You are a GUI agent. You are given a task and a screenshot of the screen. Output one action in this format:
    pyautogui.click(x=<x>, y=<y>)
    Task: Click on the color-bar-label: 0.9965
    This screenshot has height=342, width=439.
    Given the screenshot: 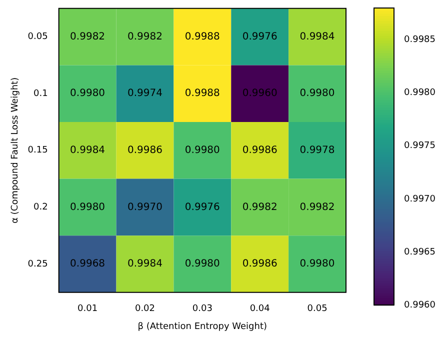 What is the action you would take?
    pyautogui.click(x=420, y=252)
    